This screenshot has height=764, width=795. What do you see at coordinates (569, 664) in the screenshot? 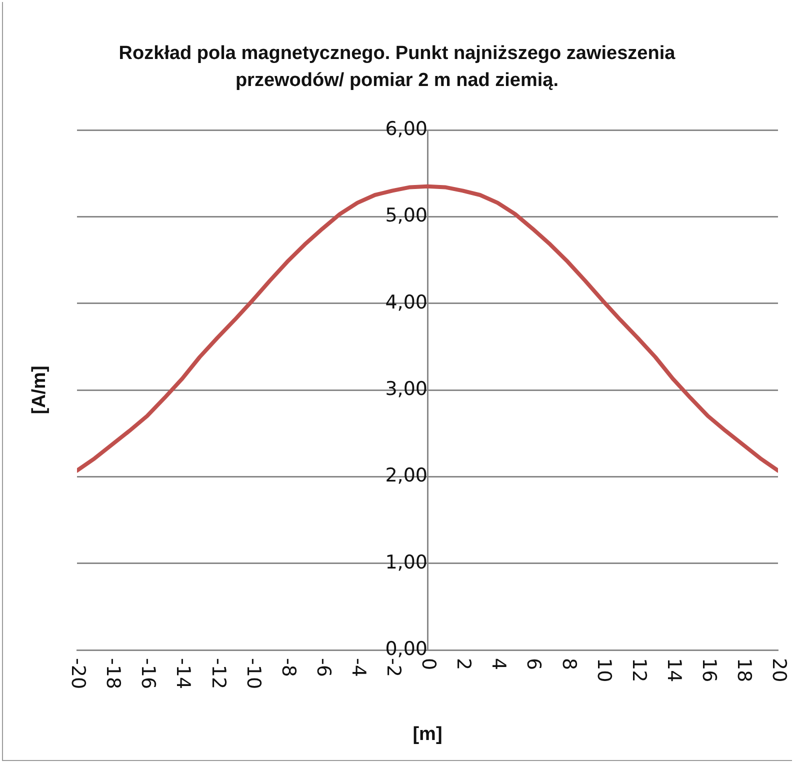
I see `x-tick-label: 8` at bounding box center [569, 664].